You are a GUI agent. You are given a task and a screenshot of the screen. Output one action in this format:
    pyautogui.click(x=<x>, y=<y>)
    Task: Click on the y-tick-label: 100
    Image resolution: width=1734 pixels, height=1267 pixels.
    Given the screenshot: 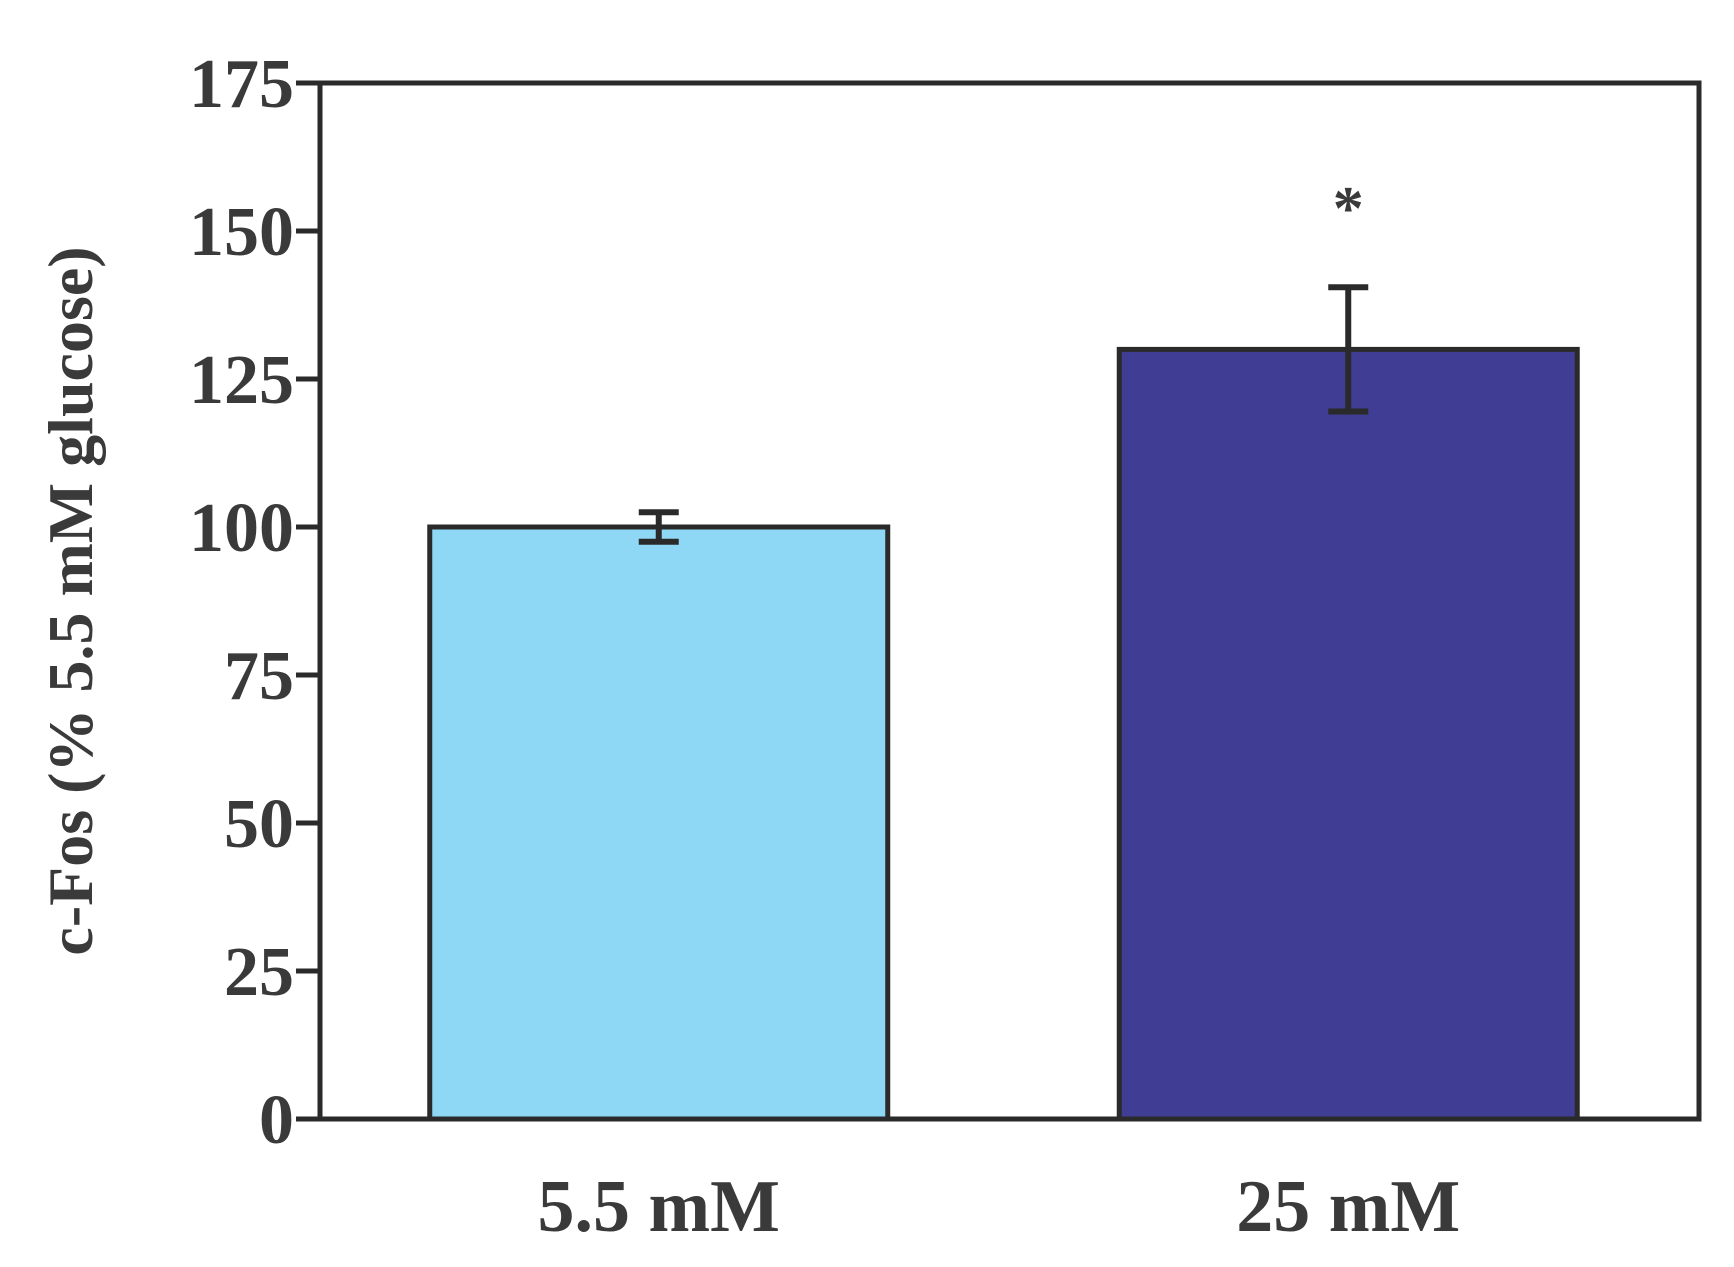 What is the action you would take?
    pyautogui.click(x=241, y=528)
    